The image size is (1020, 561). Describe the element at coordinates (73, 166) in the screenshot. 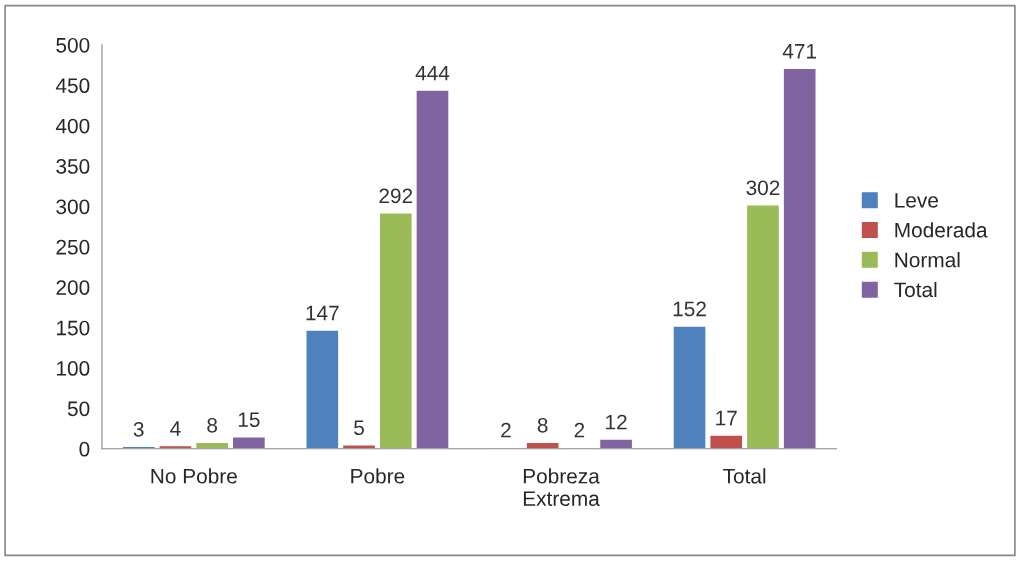

I see `y-tick-label: 350` at that location.